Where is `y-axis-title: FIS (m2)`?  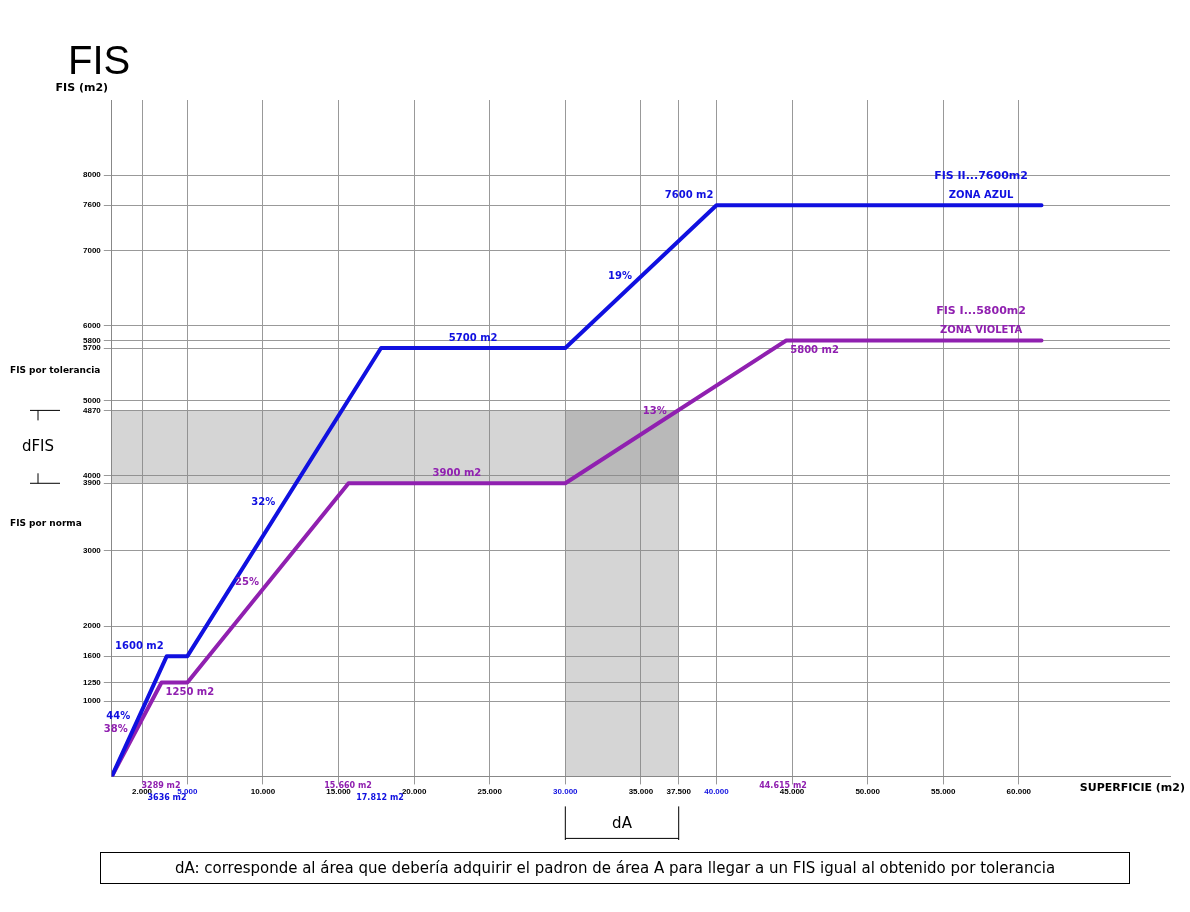
y-axis-title: FIS (m2) is located at coordinates (82, 88).